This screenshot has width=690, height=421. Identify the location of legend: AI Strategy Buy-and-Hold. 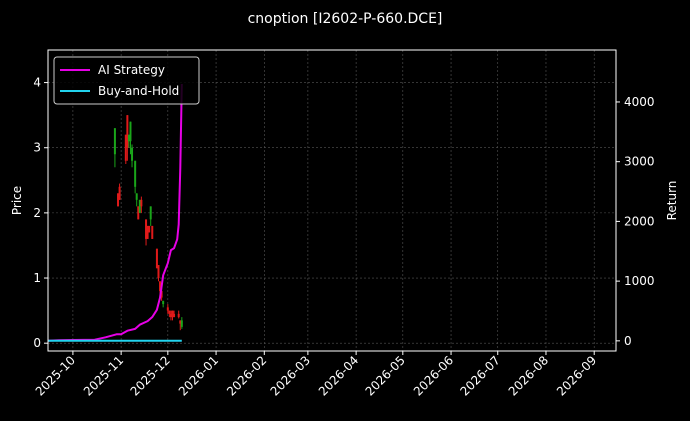
(126, 80).